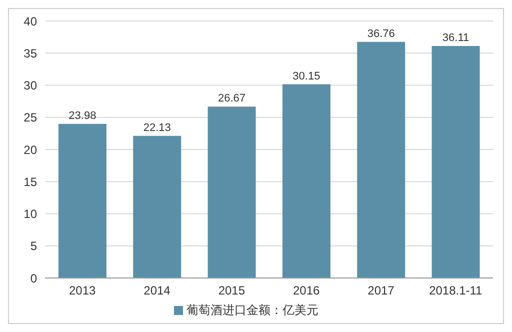 Image resolution: width=512 pixels, height=332 pixels. Describe the element at coordinates (31, 117) in the screenshot. I see `y-tick-label: 25` at that location.